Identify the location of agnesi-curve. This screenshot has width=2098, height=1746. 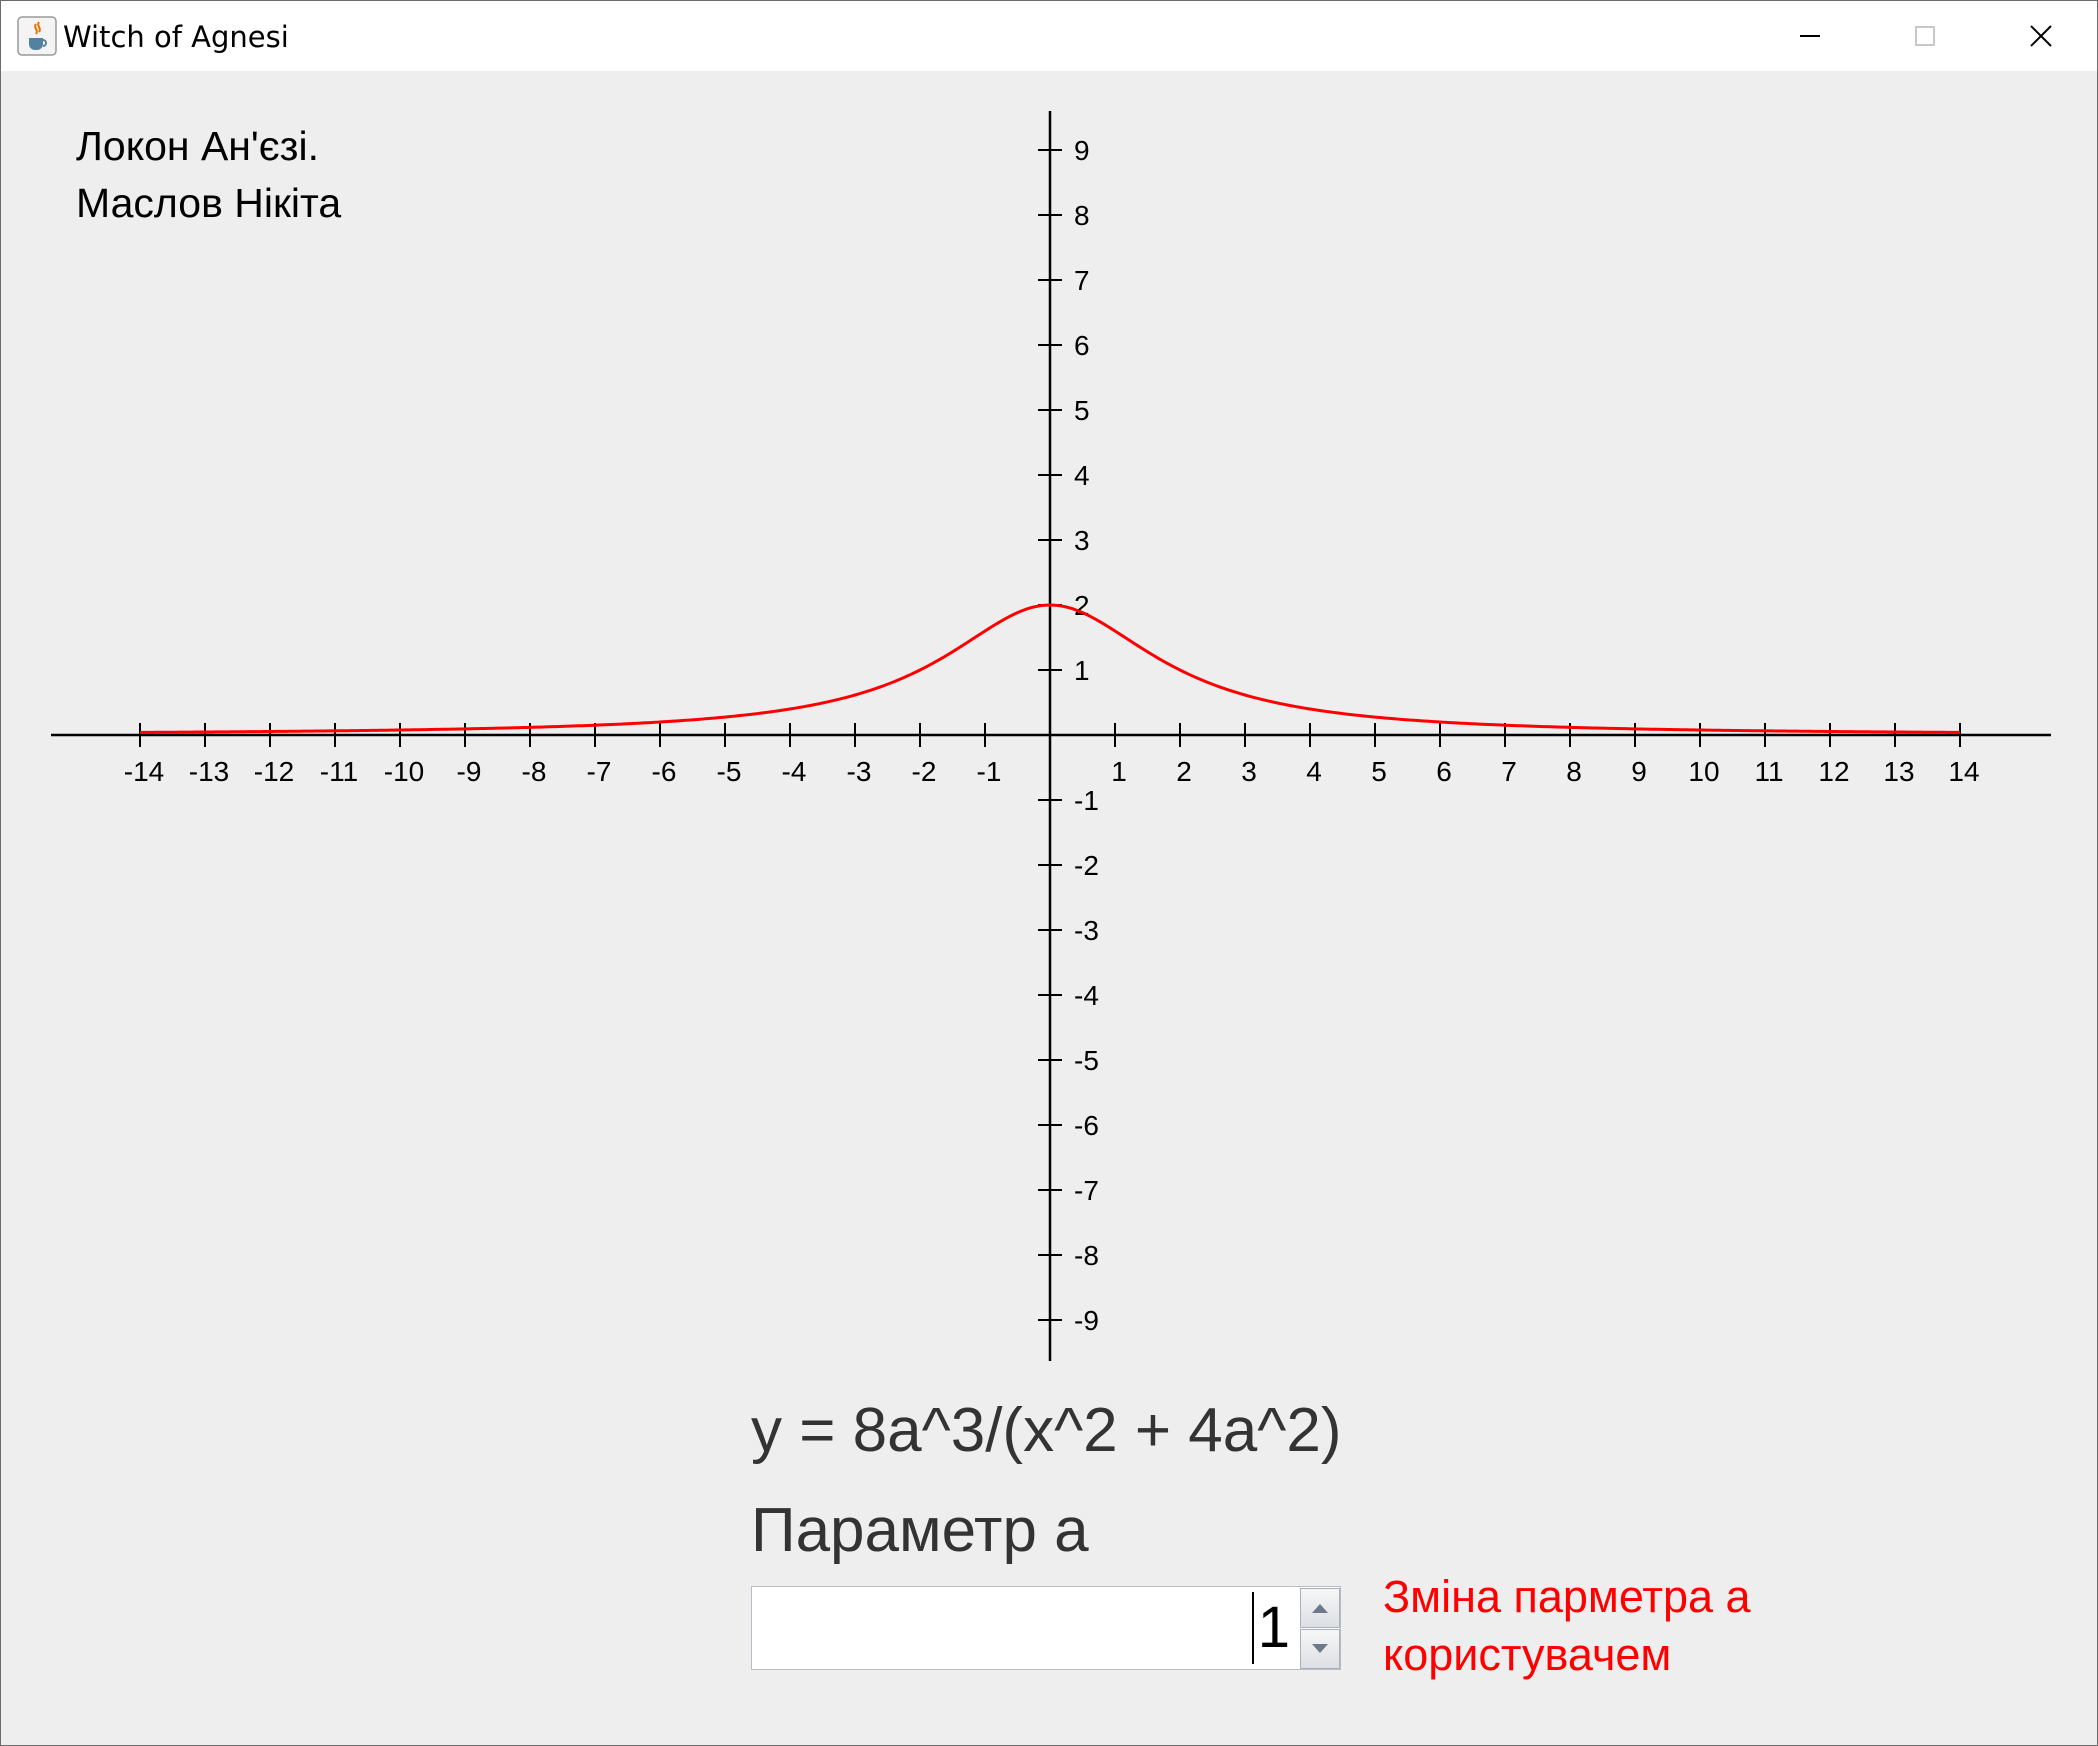
(1050, 668).